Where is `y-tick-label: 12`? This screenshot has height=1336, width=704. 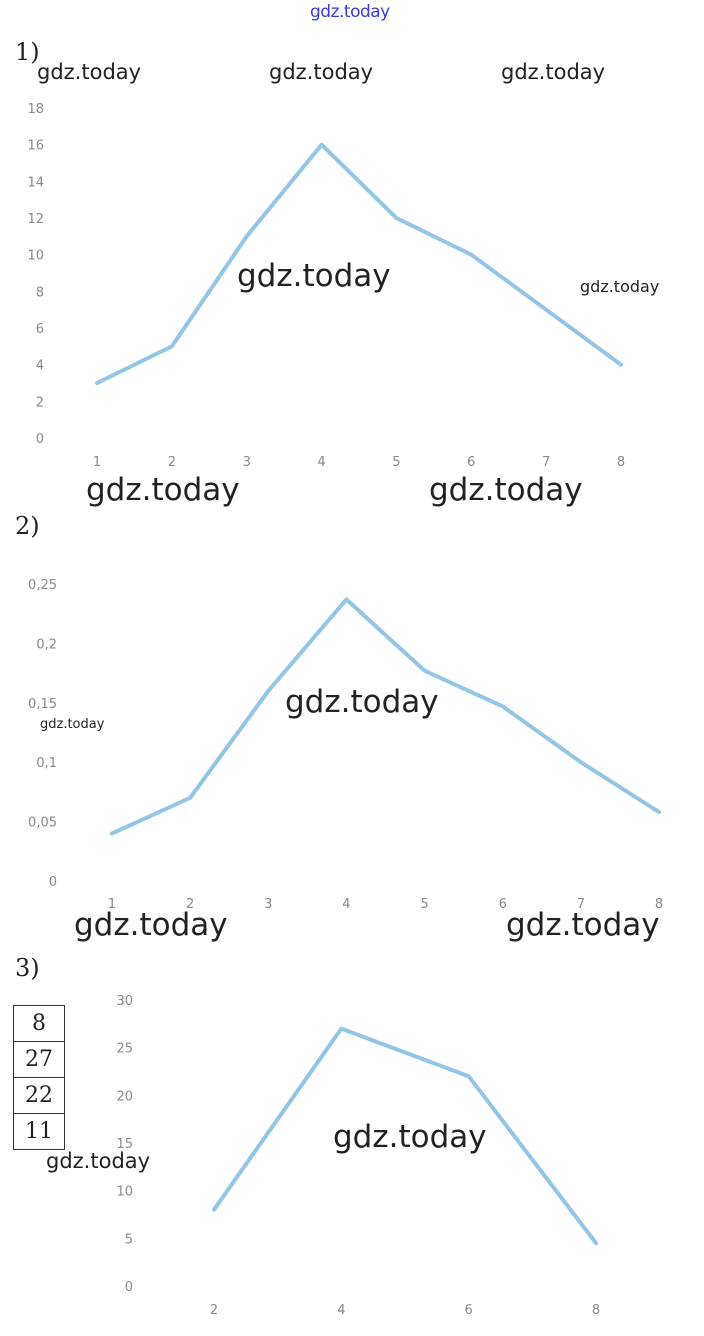 y-tick-label: 12 is located at coordinates (35, 219).